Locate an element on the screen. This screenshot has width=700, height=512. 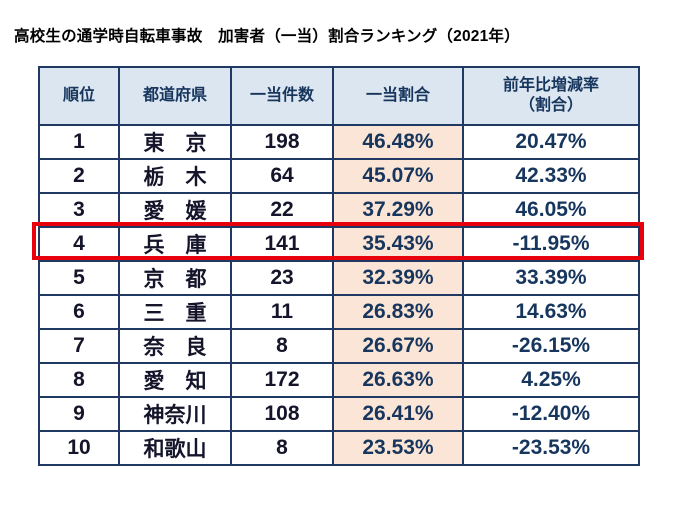
header-ratio: 一当割合 is located at coordinates (398, 96).